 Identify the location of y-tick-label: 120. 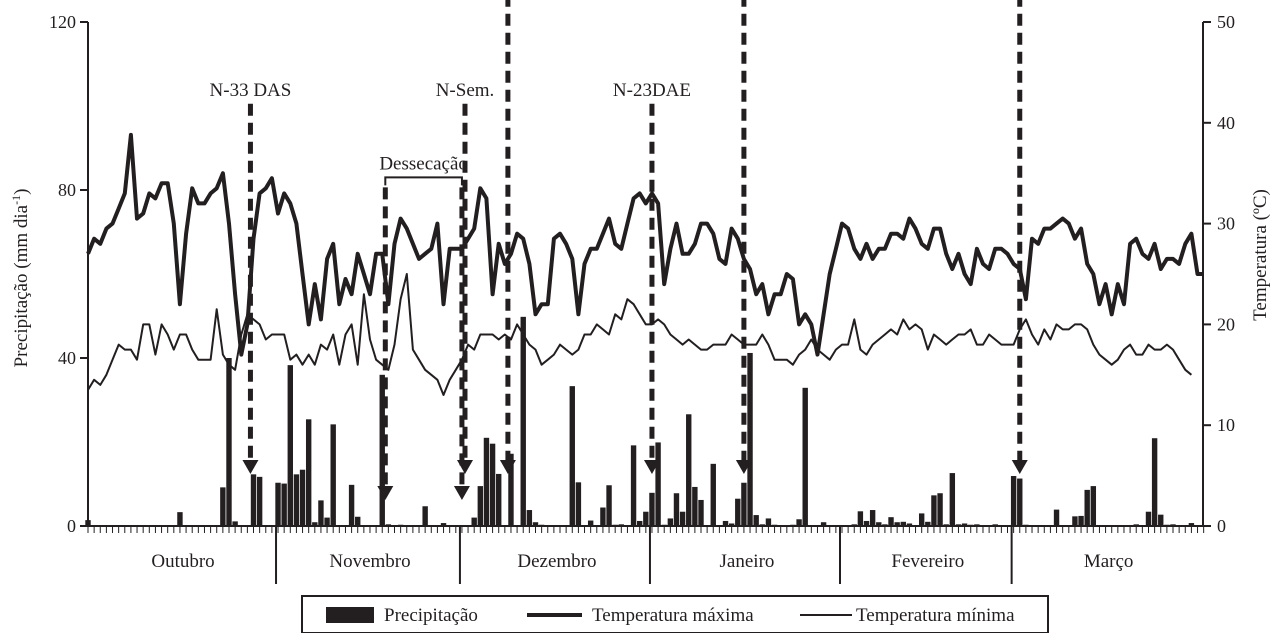
(62, 22).